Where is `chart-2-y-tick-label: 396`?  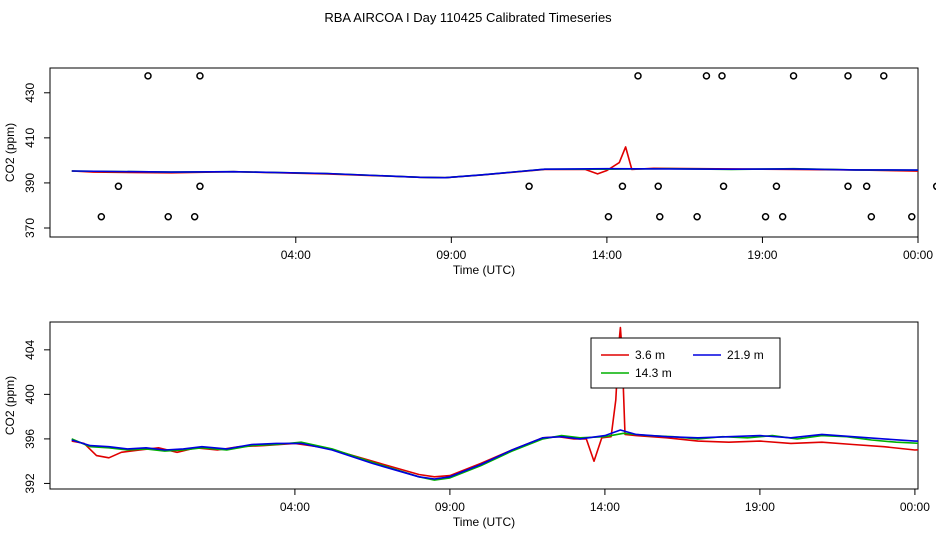
chart-2-y-tick-label: 396 is located at coordinates (30, 439).